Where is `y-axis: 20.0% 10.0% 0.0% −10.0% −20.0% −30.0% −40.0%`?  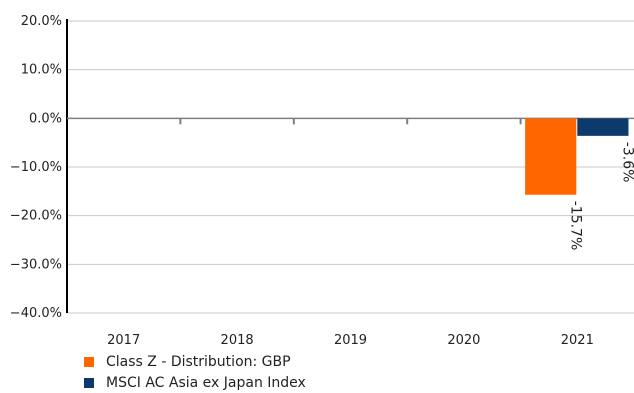 y-axis: 20.0% 10.0% 0.0% −10.0% −20.0% −30.0% −40.0% is located at coordinates (39, 167).